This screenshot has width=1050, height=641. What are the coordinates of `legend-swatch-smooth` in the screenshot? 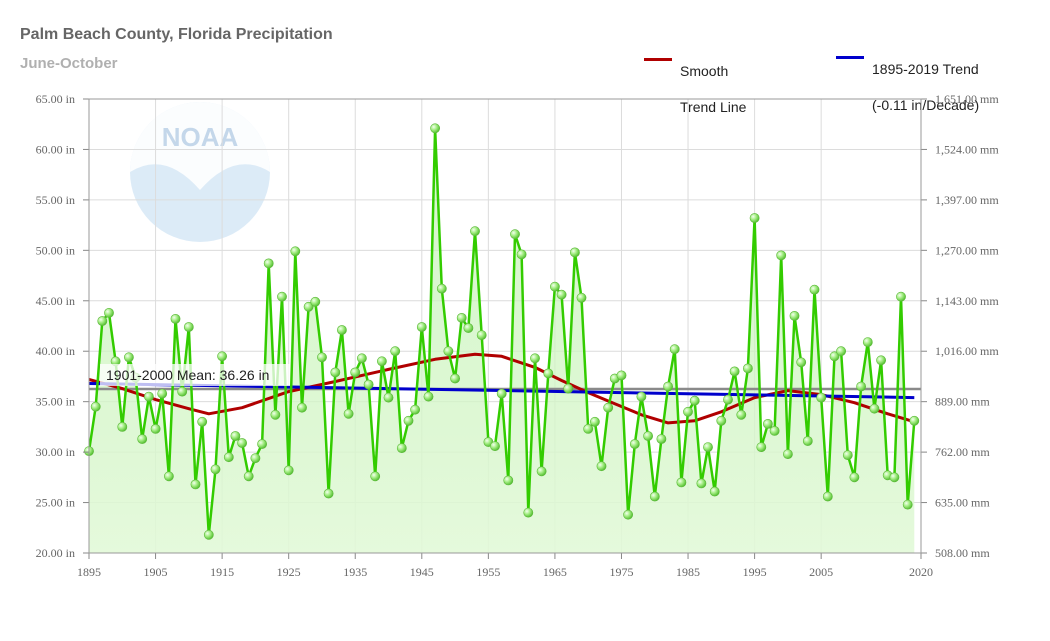 It's located at (658, 59).